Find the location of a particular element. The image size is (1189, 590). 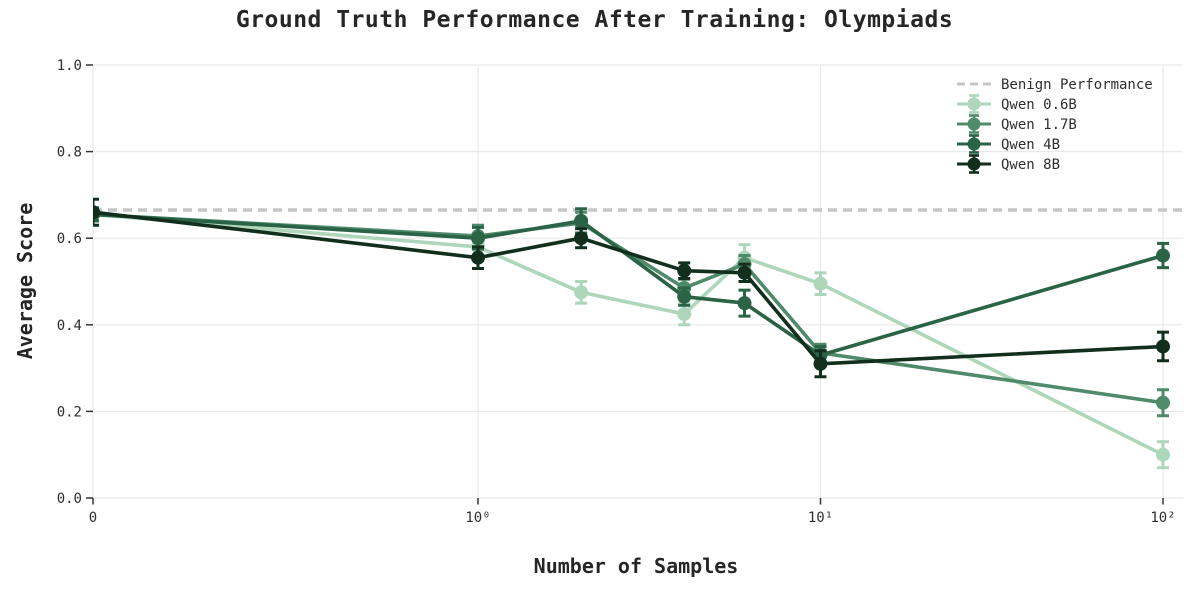

y-tick-label: 0.0 is located at coordinates (69, 499).